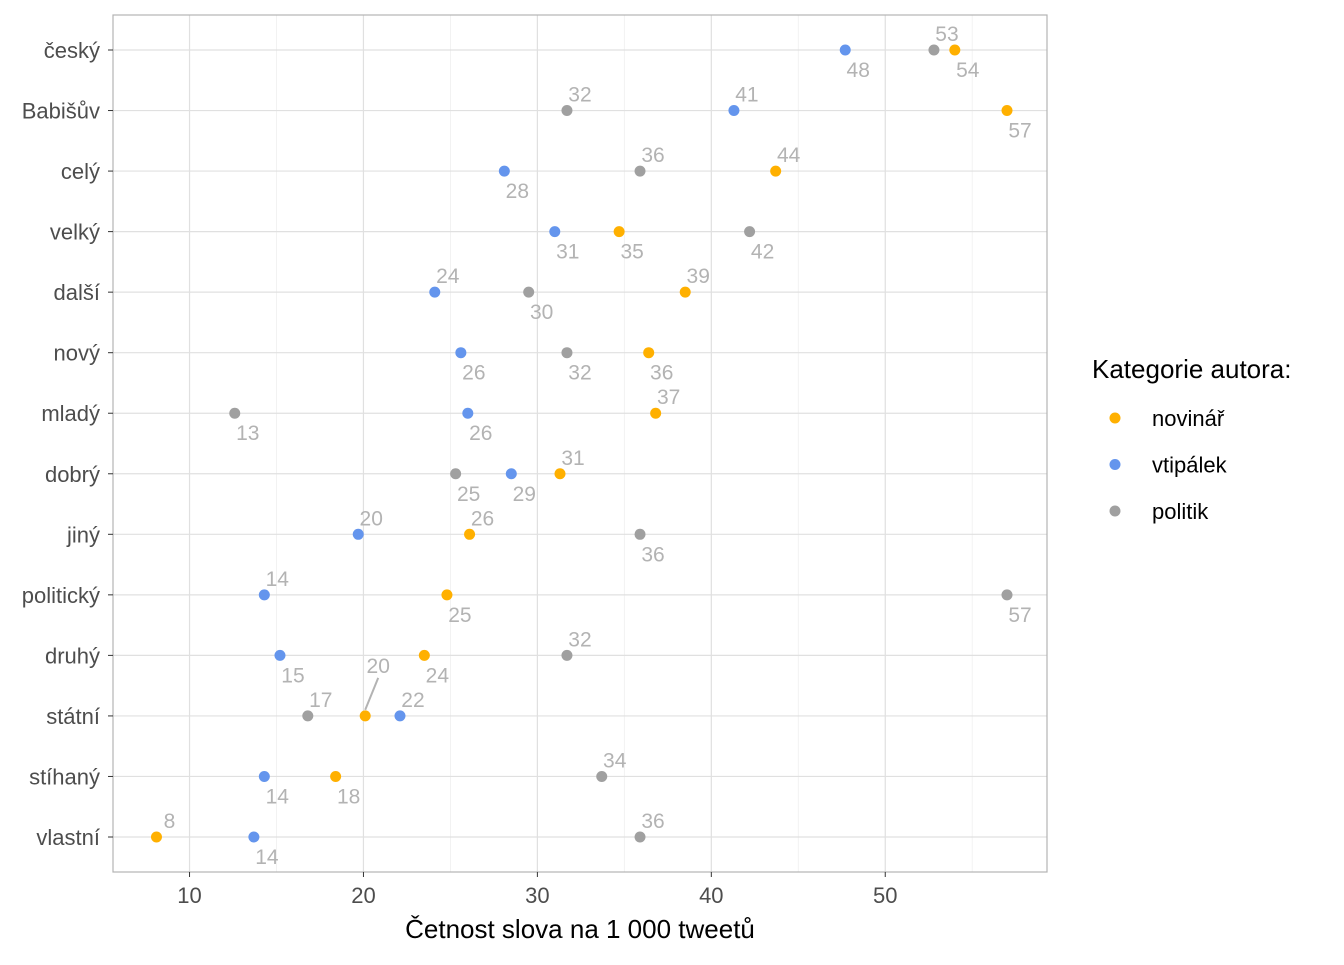  Describe the element at coordinates (77, 353) in the screenshot. I see `y-tick-label: nový` at that location.